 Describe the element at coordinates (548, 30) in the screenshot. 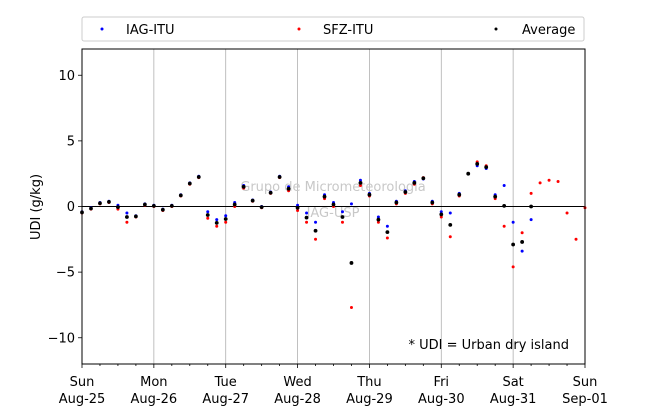

I see `legend-label-average: Average` at that location.